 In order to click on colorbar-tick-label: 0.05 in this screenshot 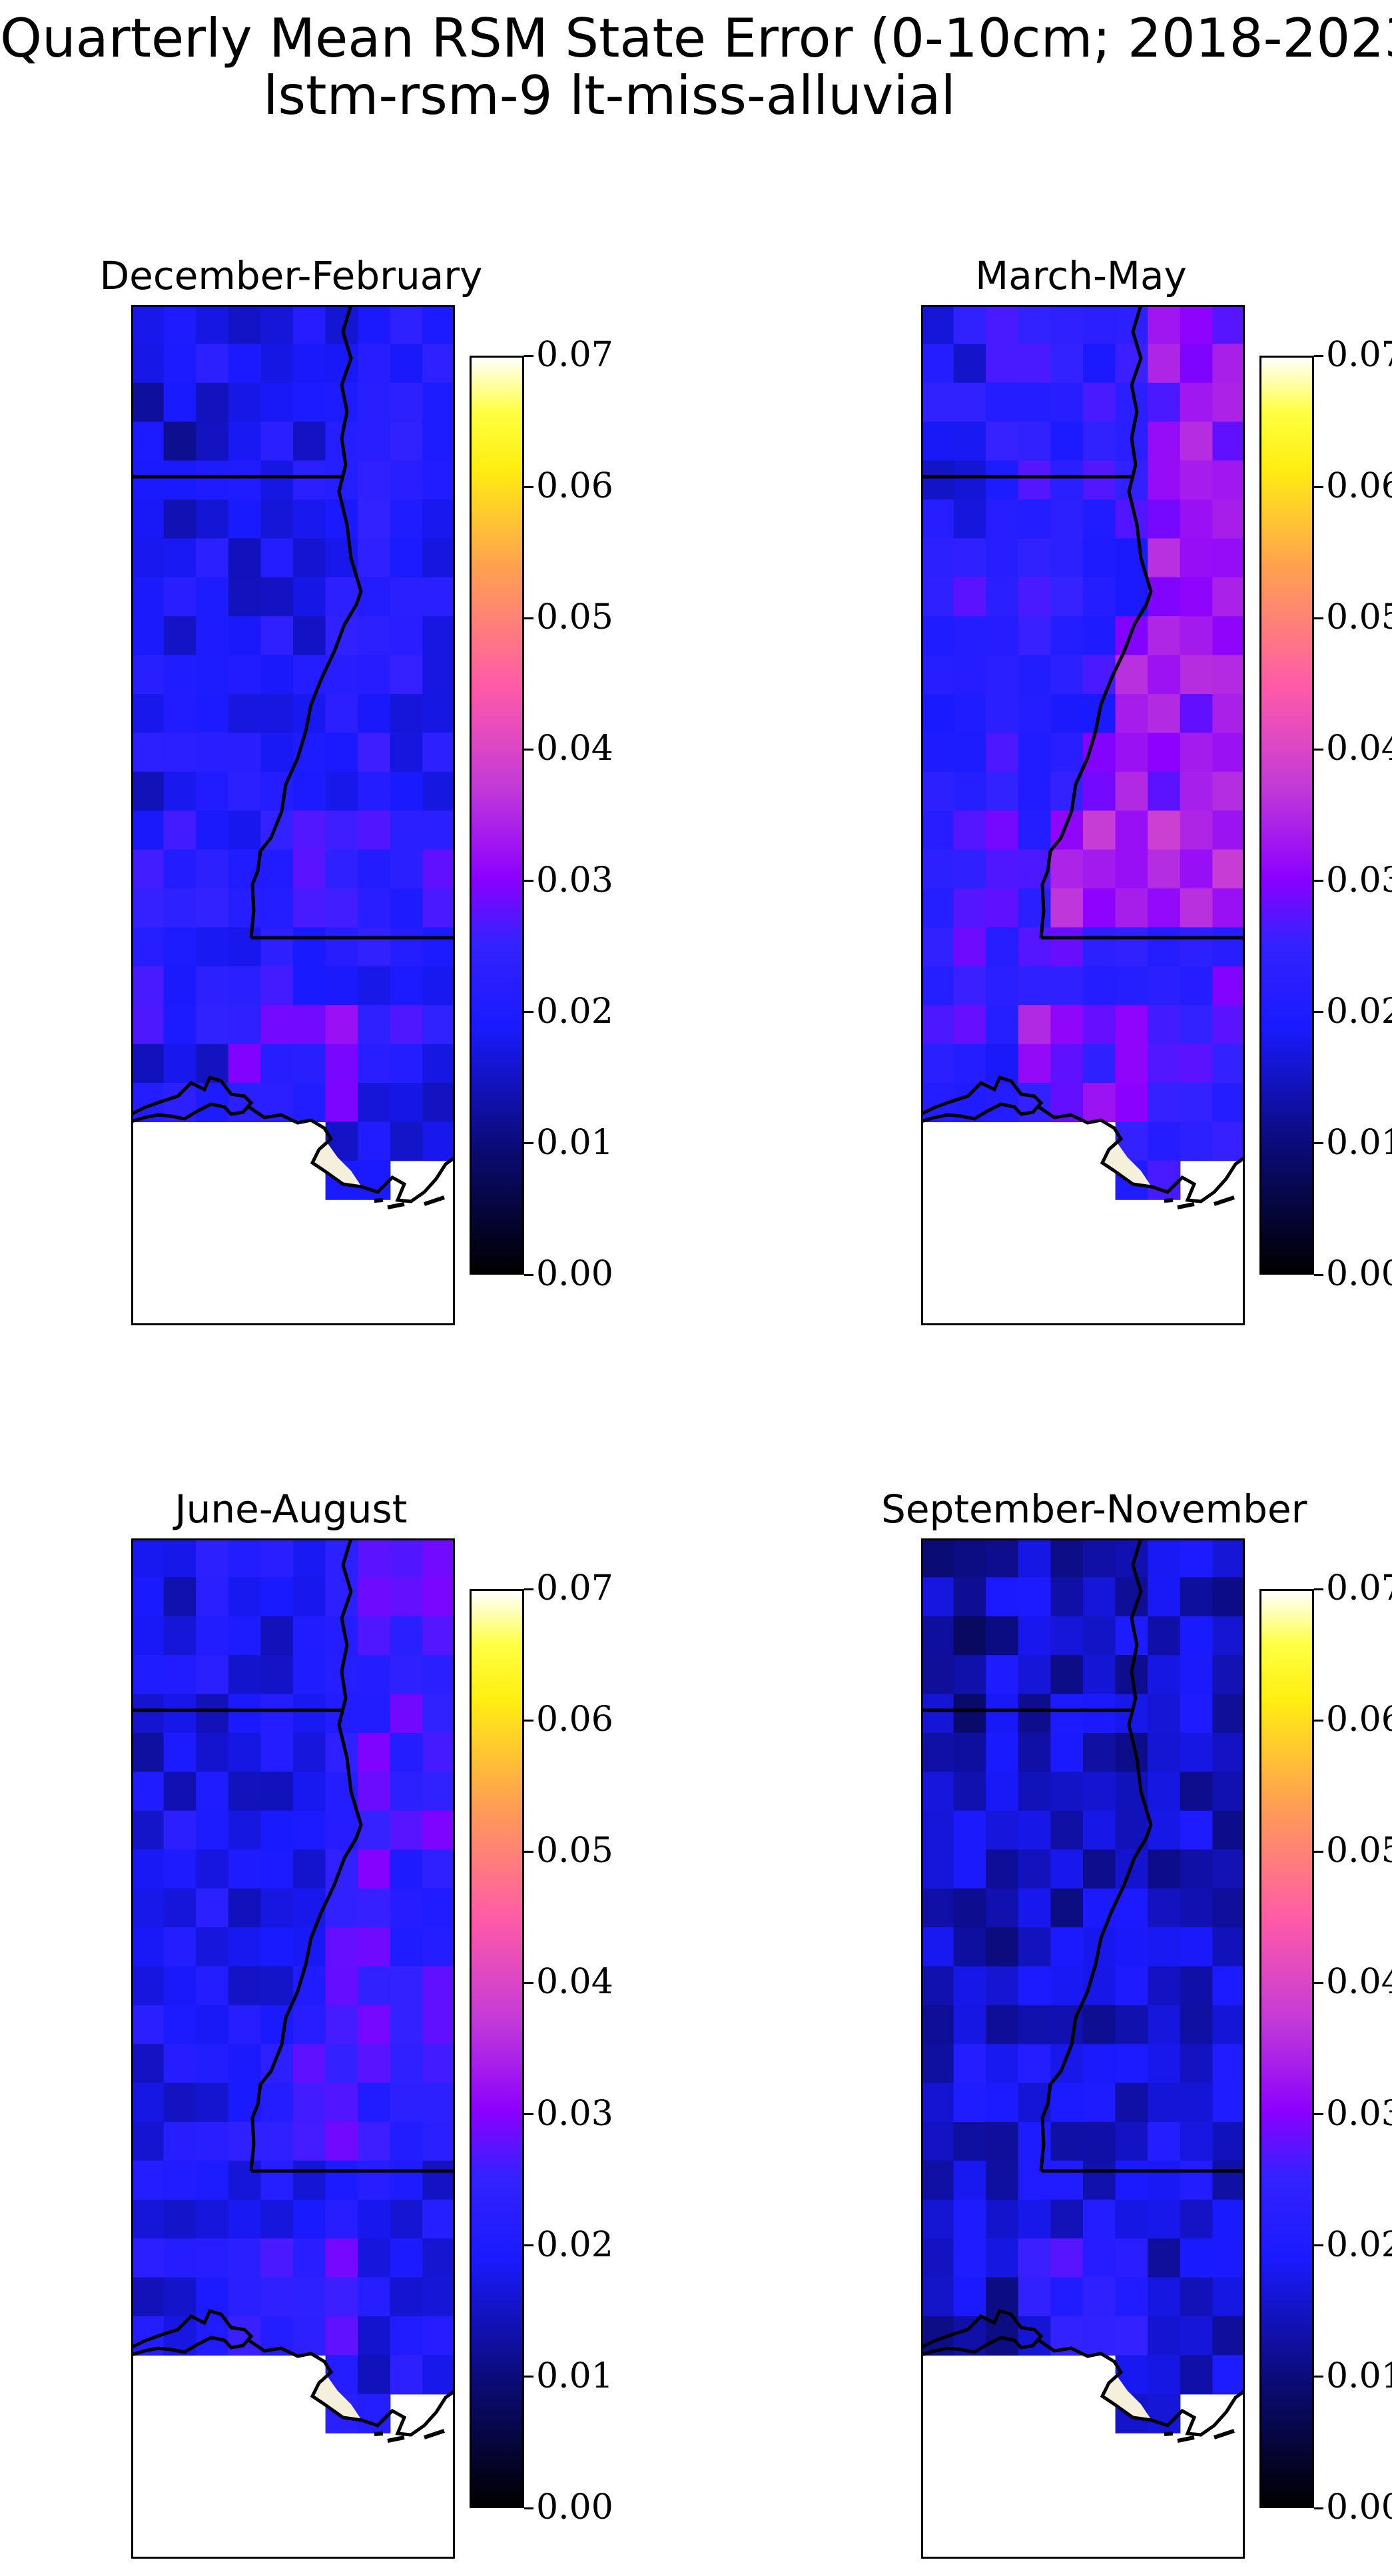, I will do `click(1359, 617)`.